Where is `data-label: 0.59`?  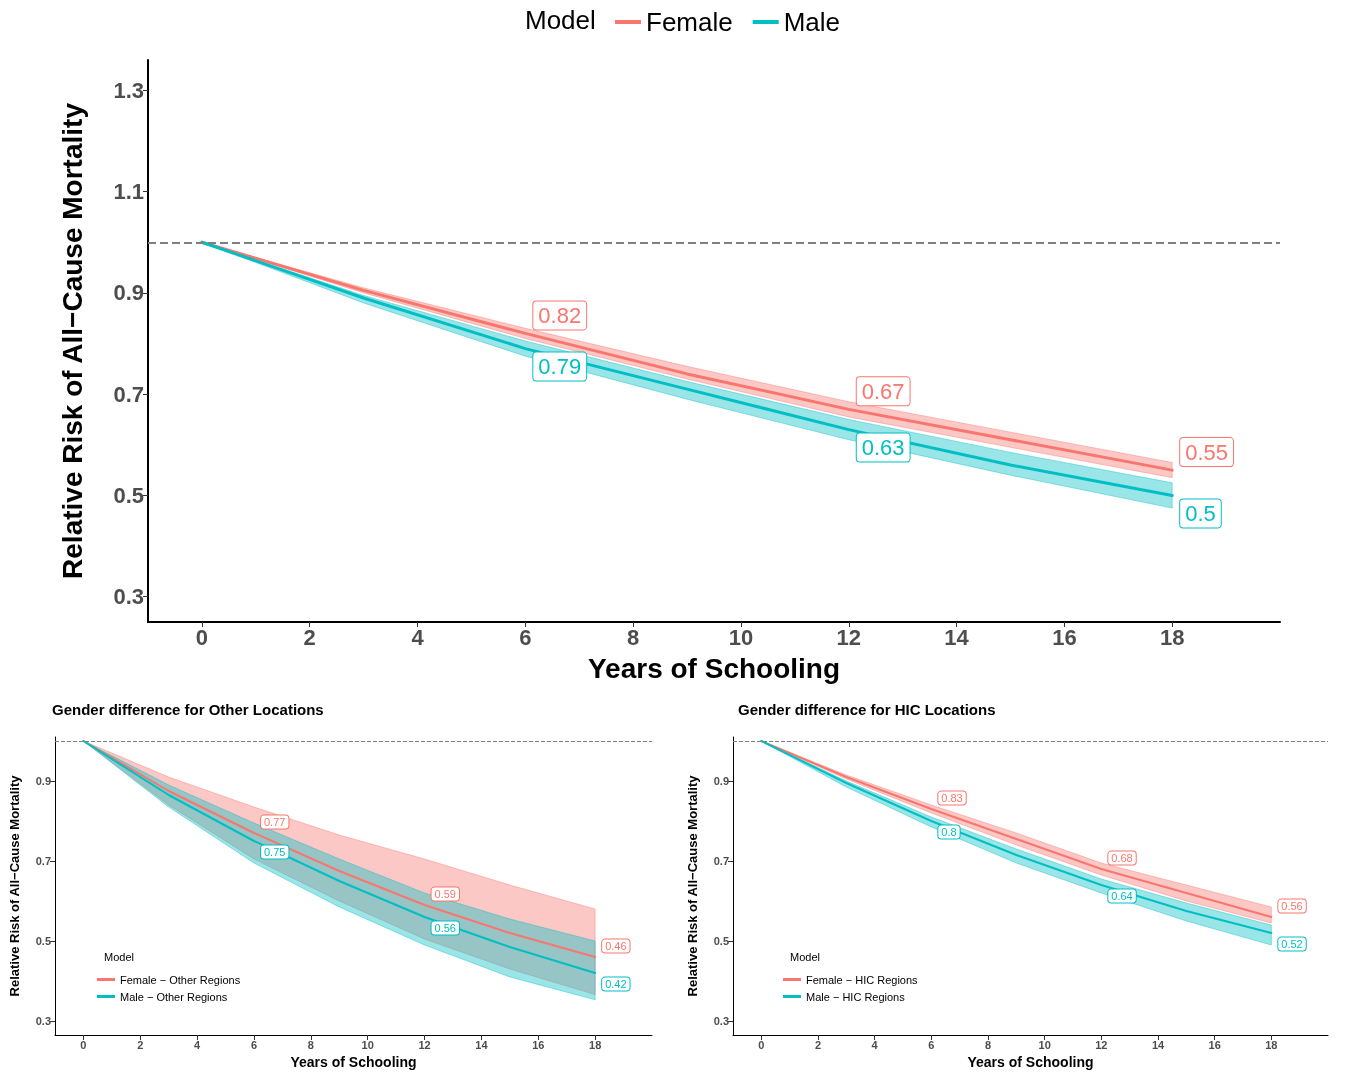
data-label: 0.59 is located at coordinates (445, 894).